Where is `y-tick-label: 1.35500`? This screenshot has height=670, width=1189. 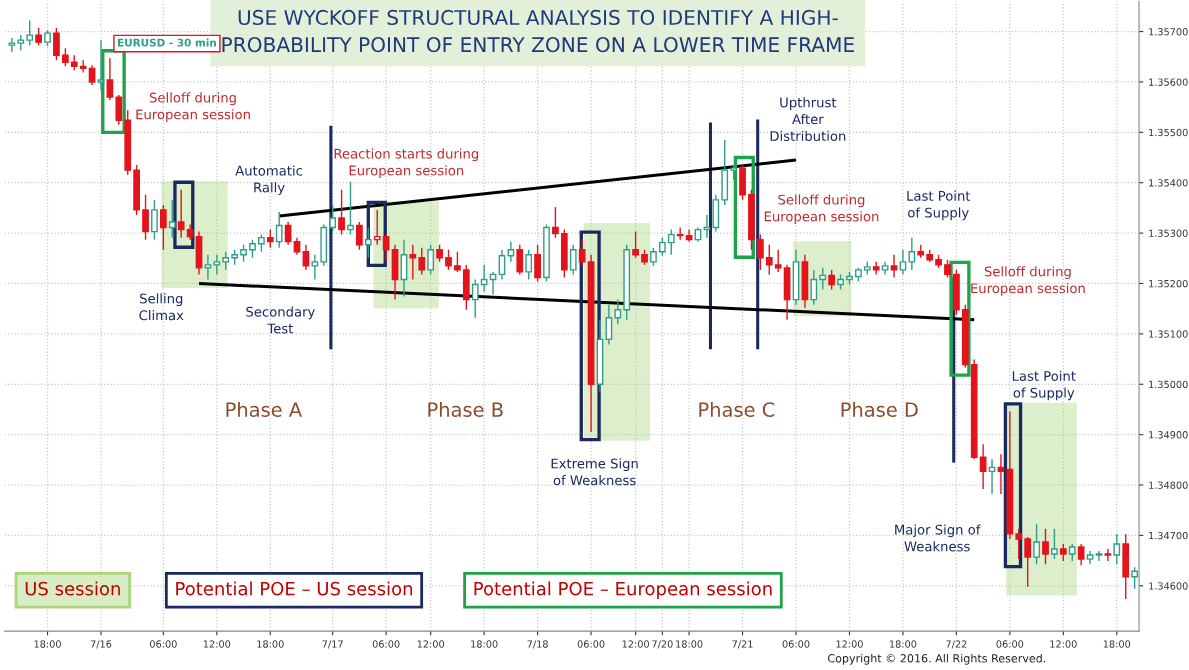
y-tick-label: 1.35500 is located at coordinates (1168, 132).